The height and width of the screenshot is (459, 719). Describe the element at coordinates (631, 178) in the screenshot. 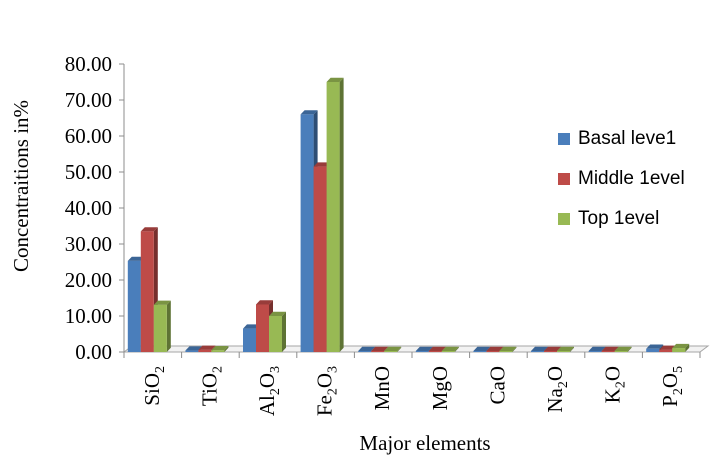

I see `legend-label: Middle 1evel` at that location.